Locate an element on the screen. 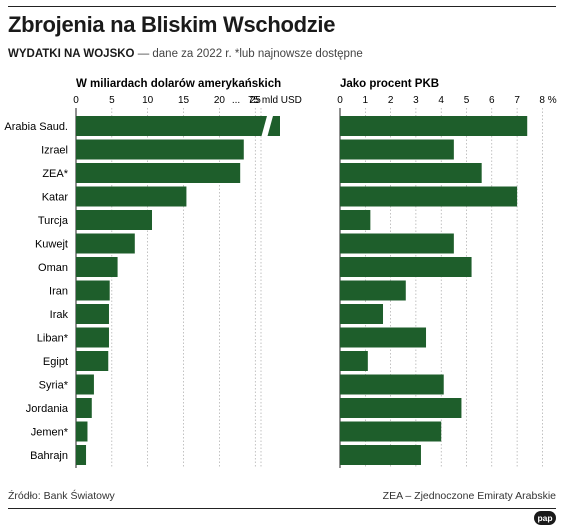 The image size is (564, 529). chart-title: Zbrojenia na Bliskim Wschodzie is located at coordinates (172, 24).